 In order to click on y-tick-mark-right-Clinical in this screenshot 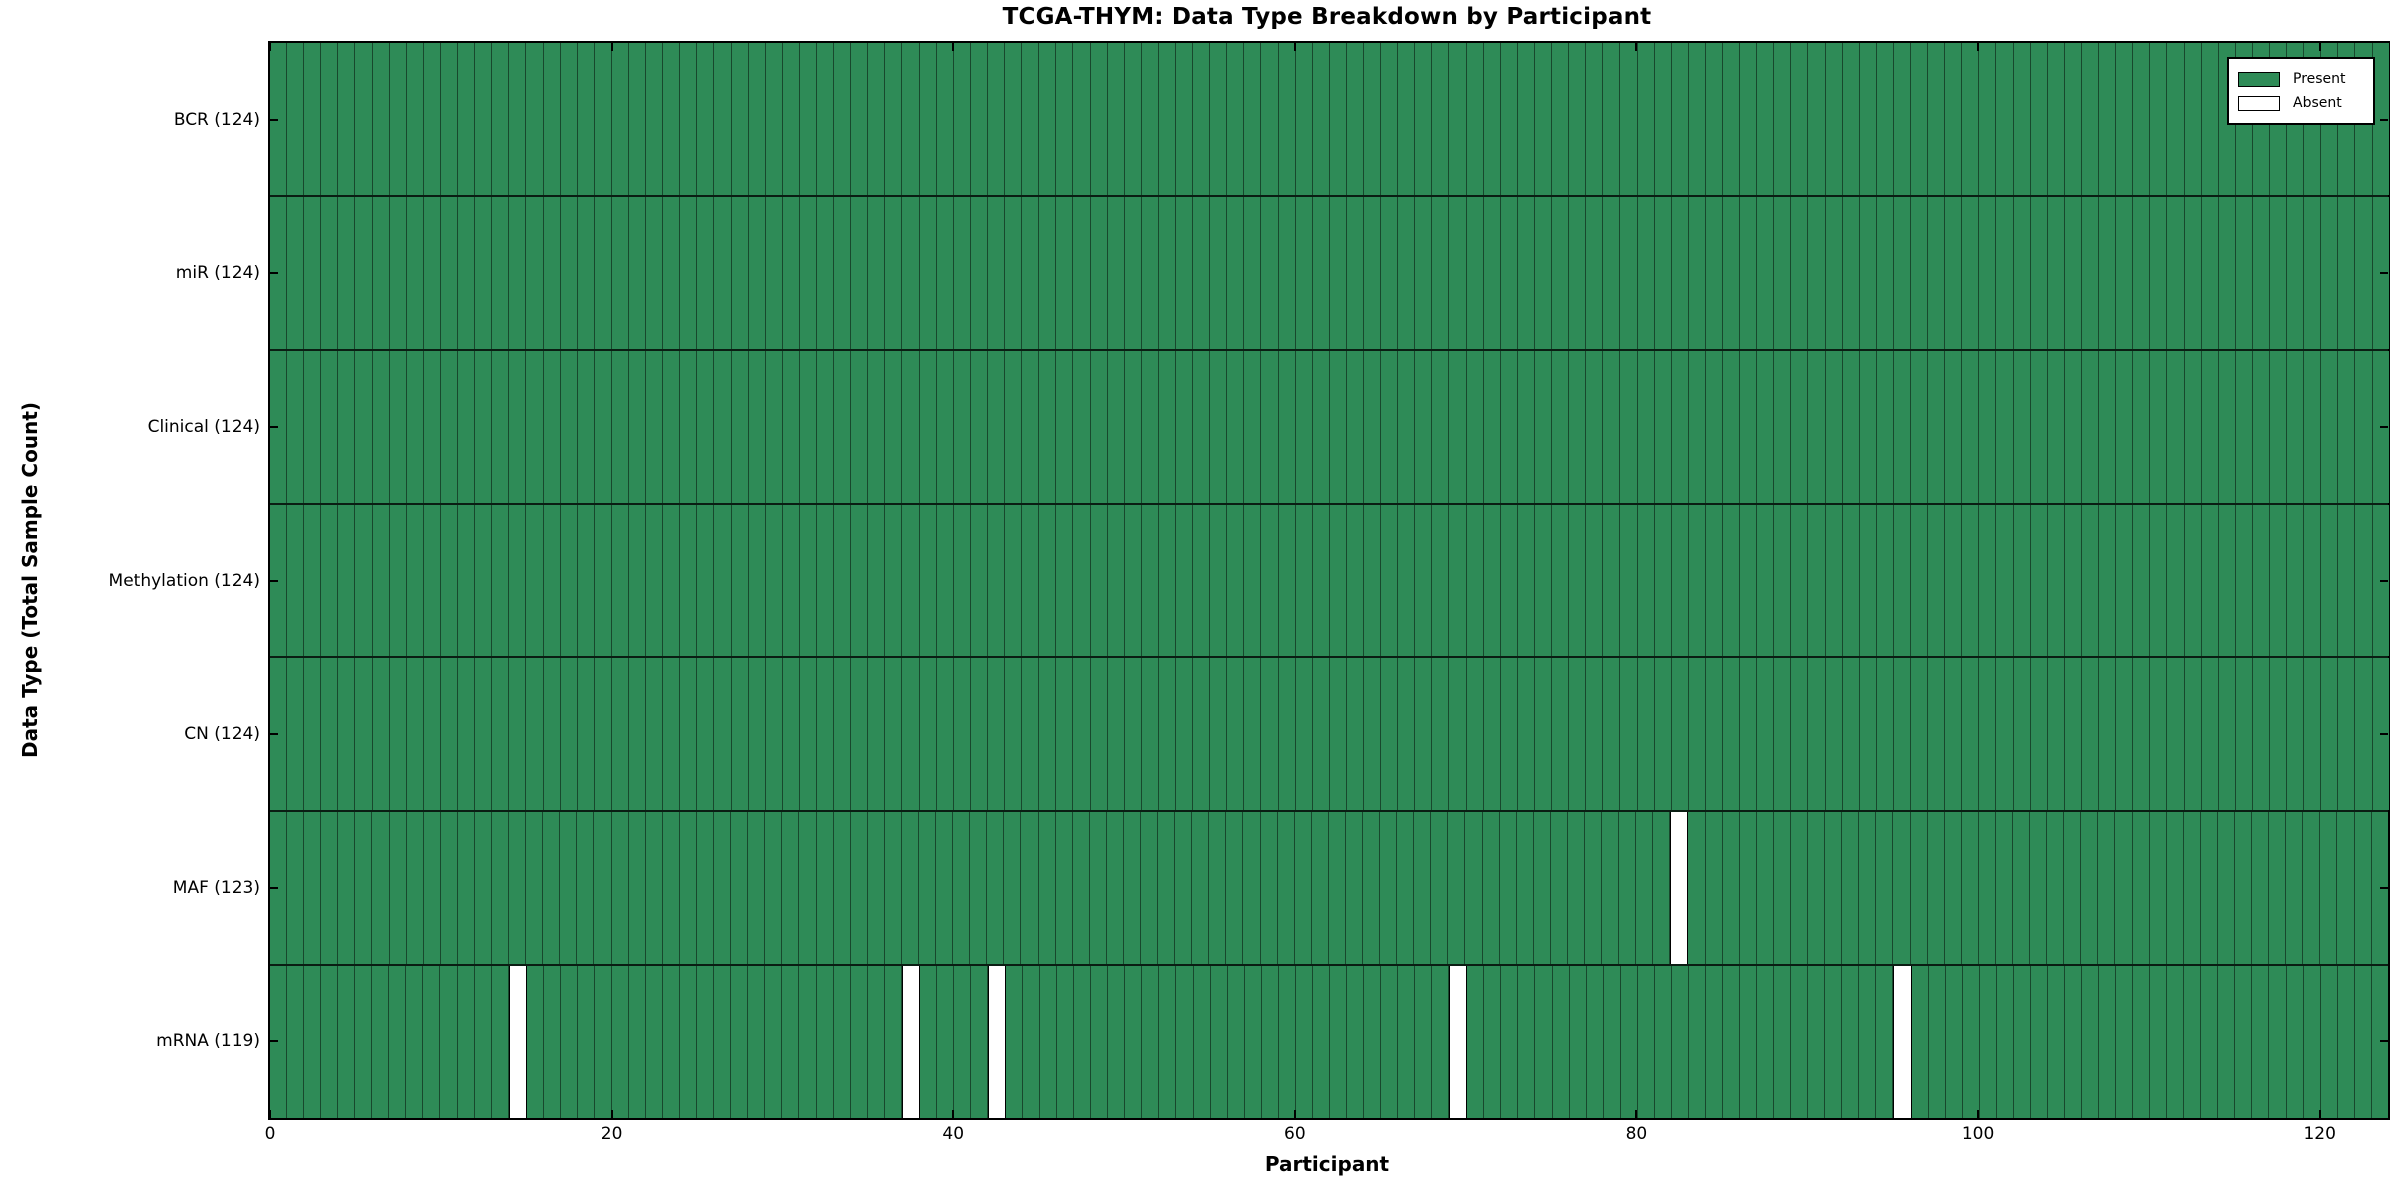, I will do `click(2384, 426)`.